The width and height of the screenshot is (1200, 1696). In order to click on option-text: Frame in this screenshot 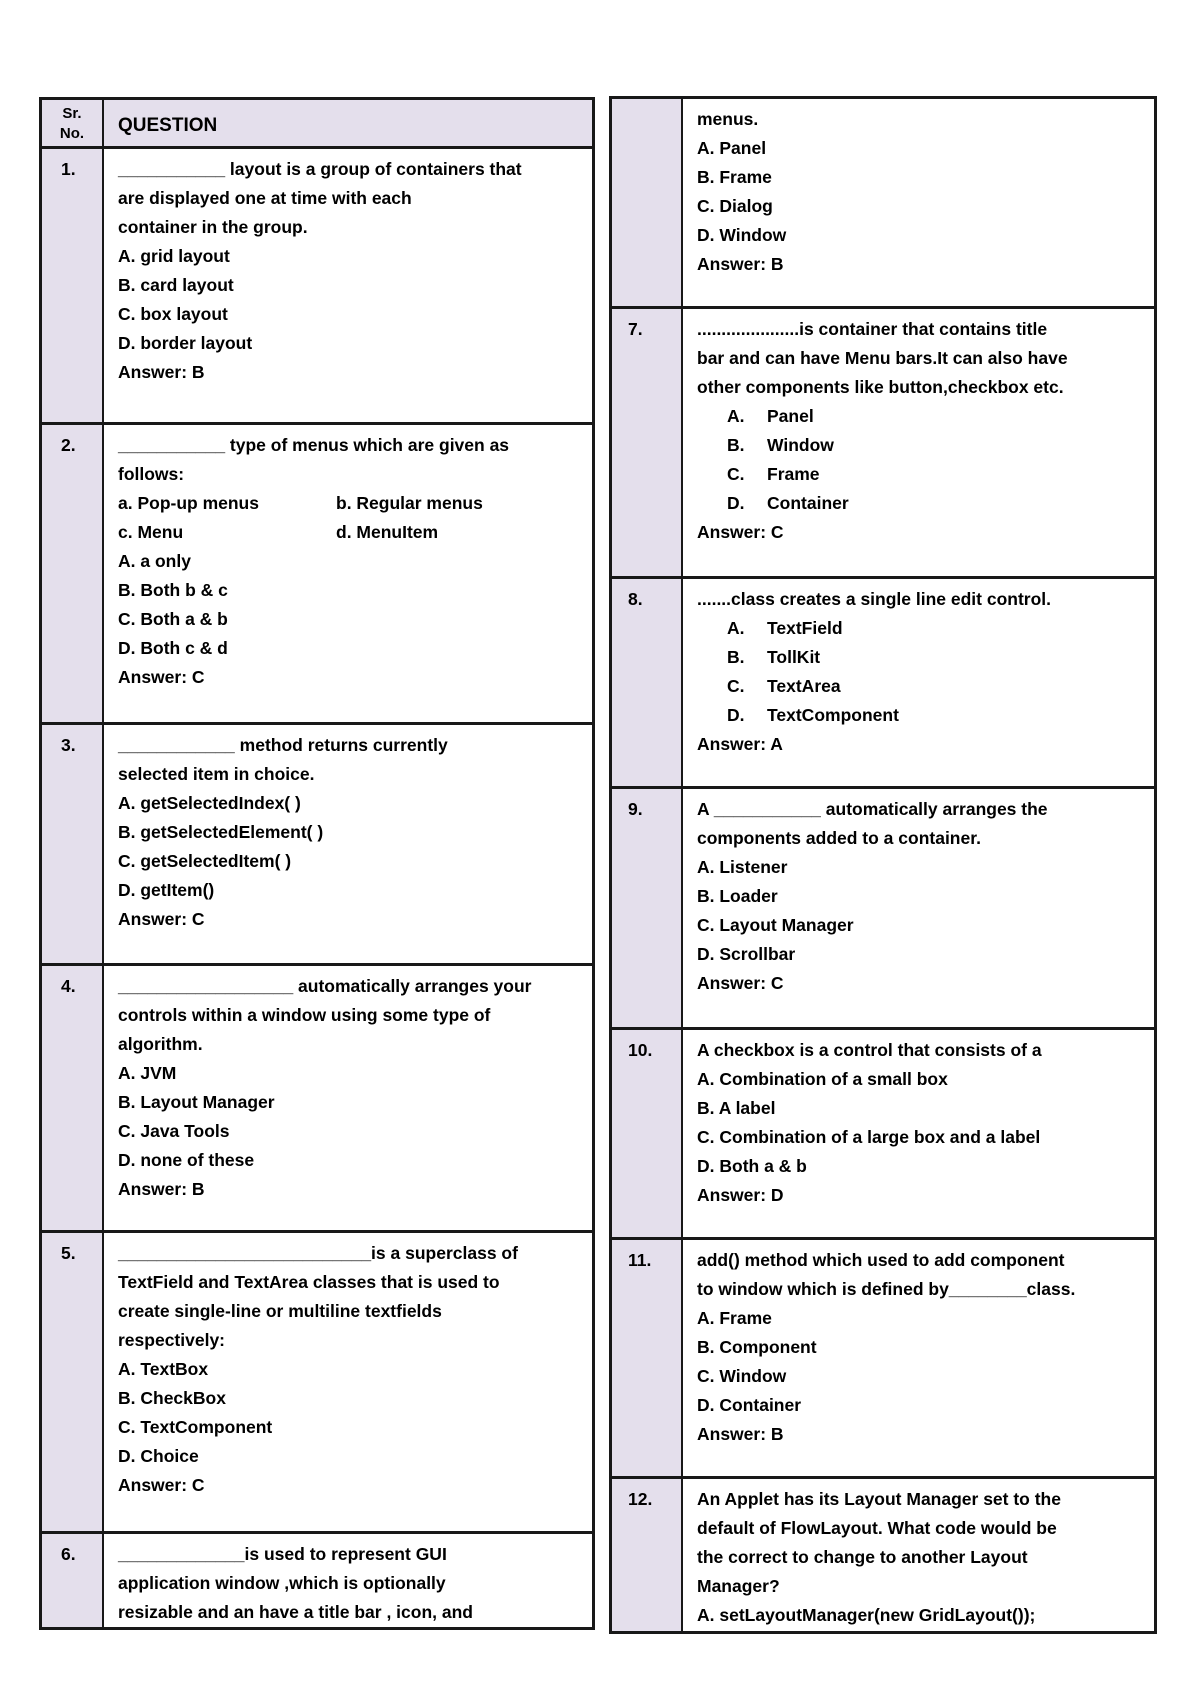, I will do `click(793, 474)`.